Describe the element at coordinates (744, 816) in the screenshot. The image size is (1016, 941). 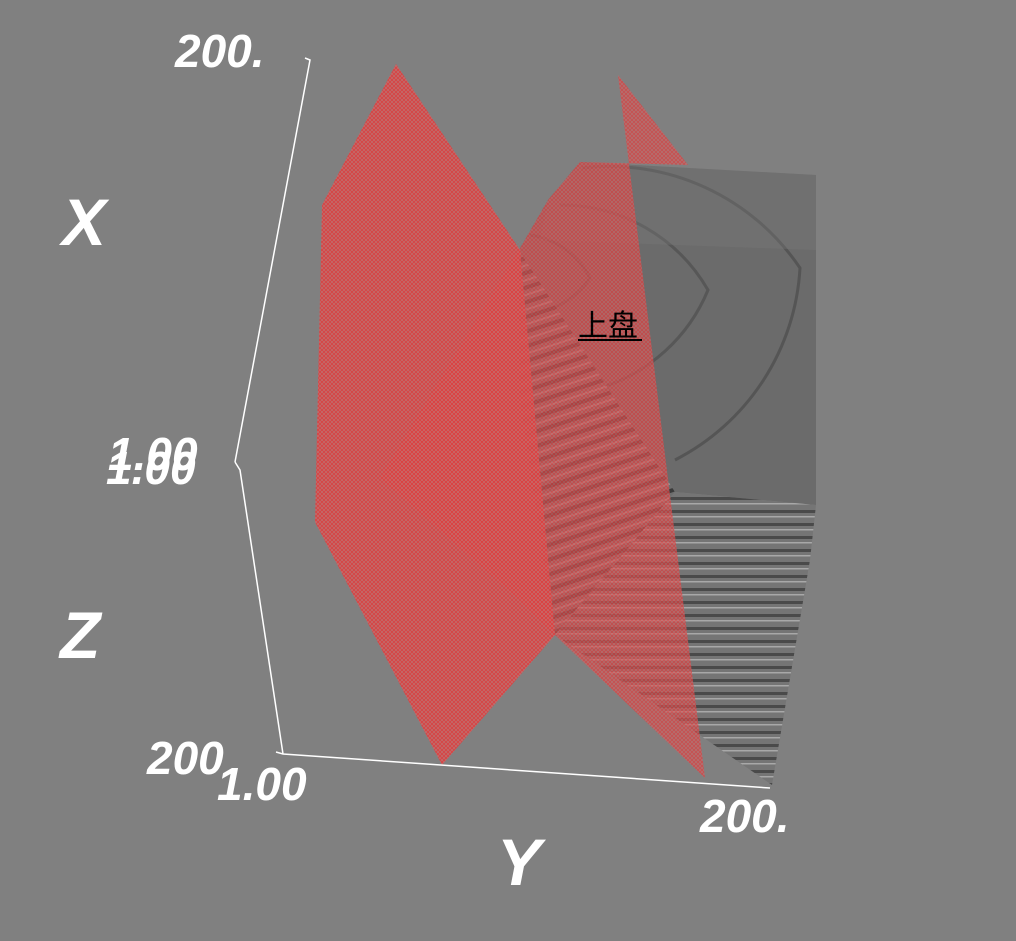
I see `y-axis-max-label: 200.` at that location.